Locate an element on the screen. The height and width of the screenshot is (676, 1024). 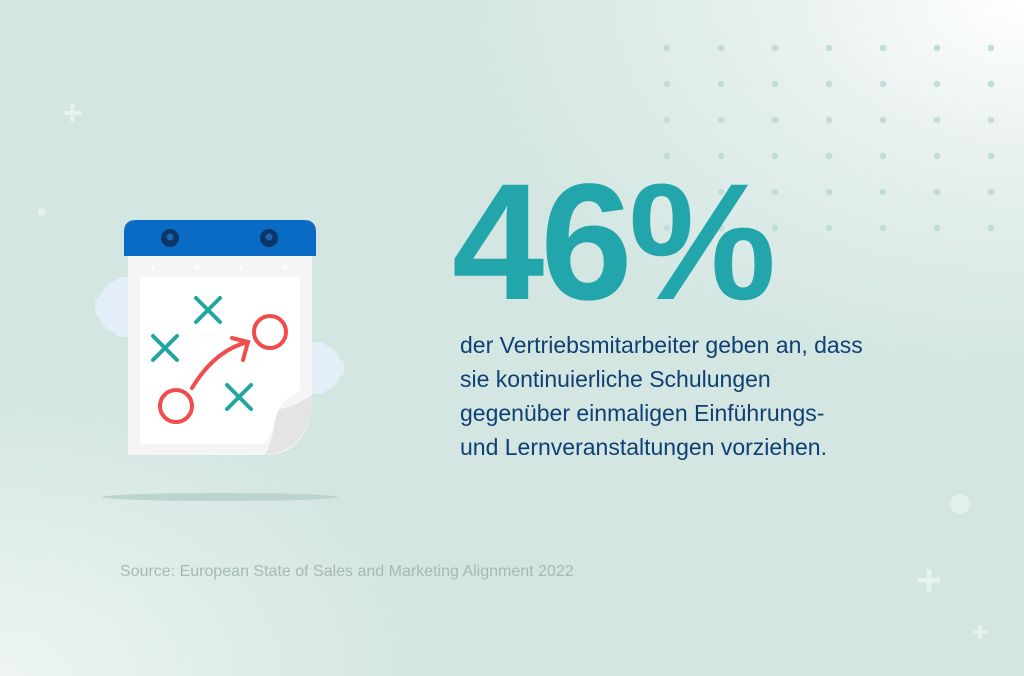
description-line: der Vertriebsmitarbeiter geben an, dass is located at coordinates (661, 345).